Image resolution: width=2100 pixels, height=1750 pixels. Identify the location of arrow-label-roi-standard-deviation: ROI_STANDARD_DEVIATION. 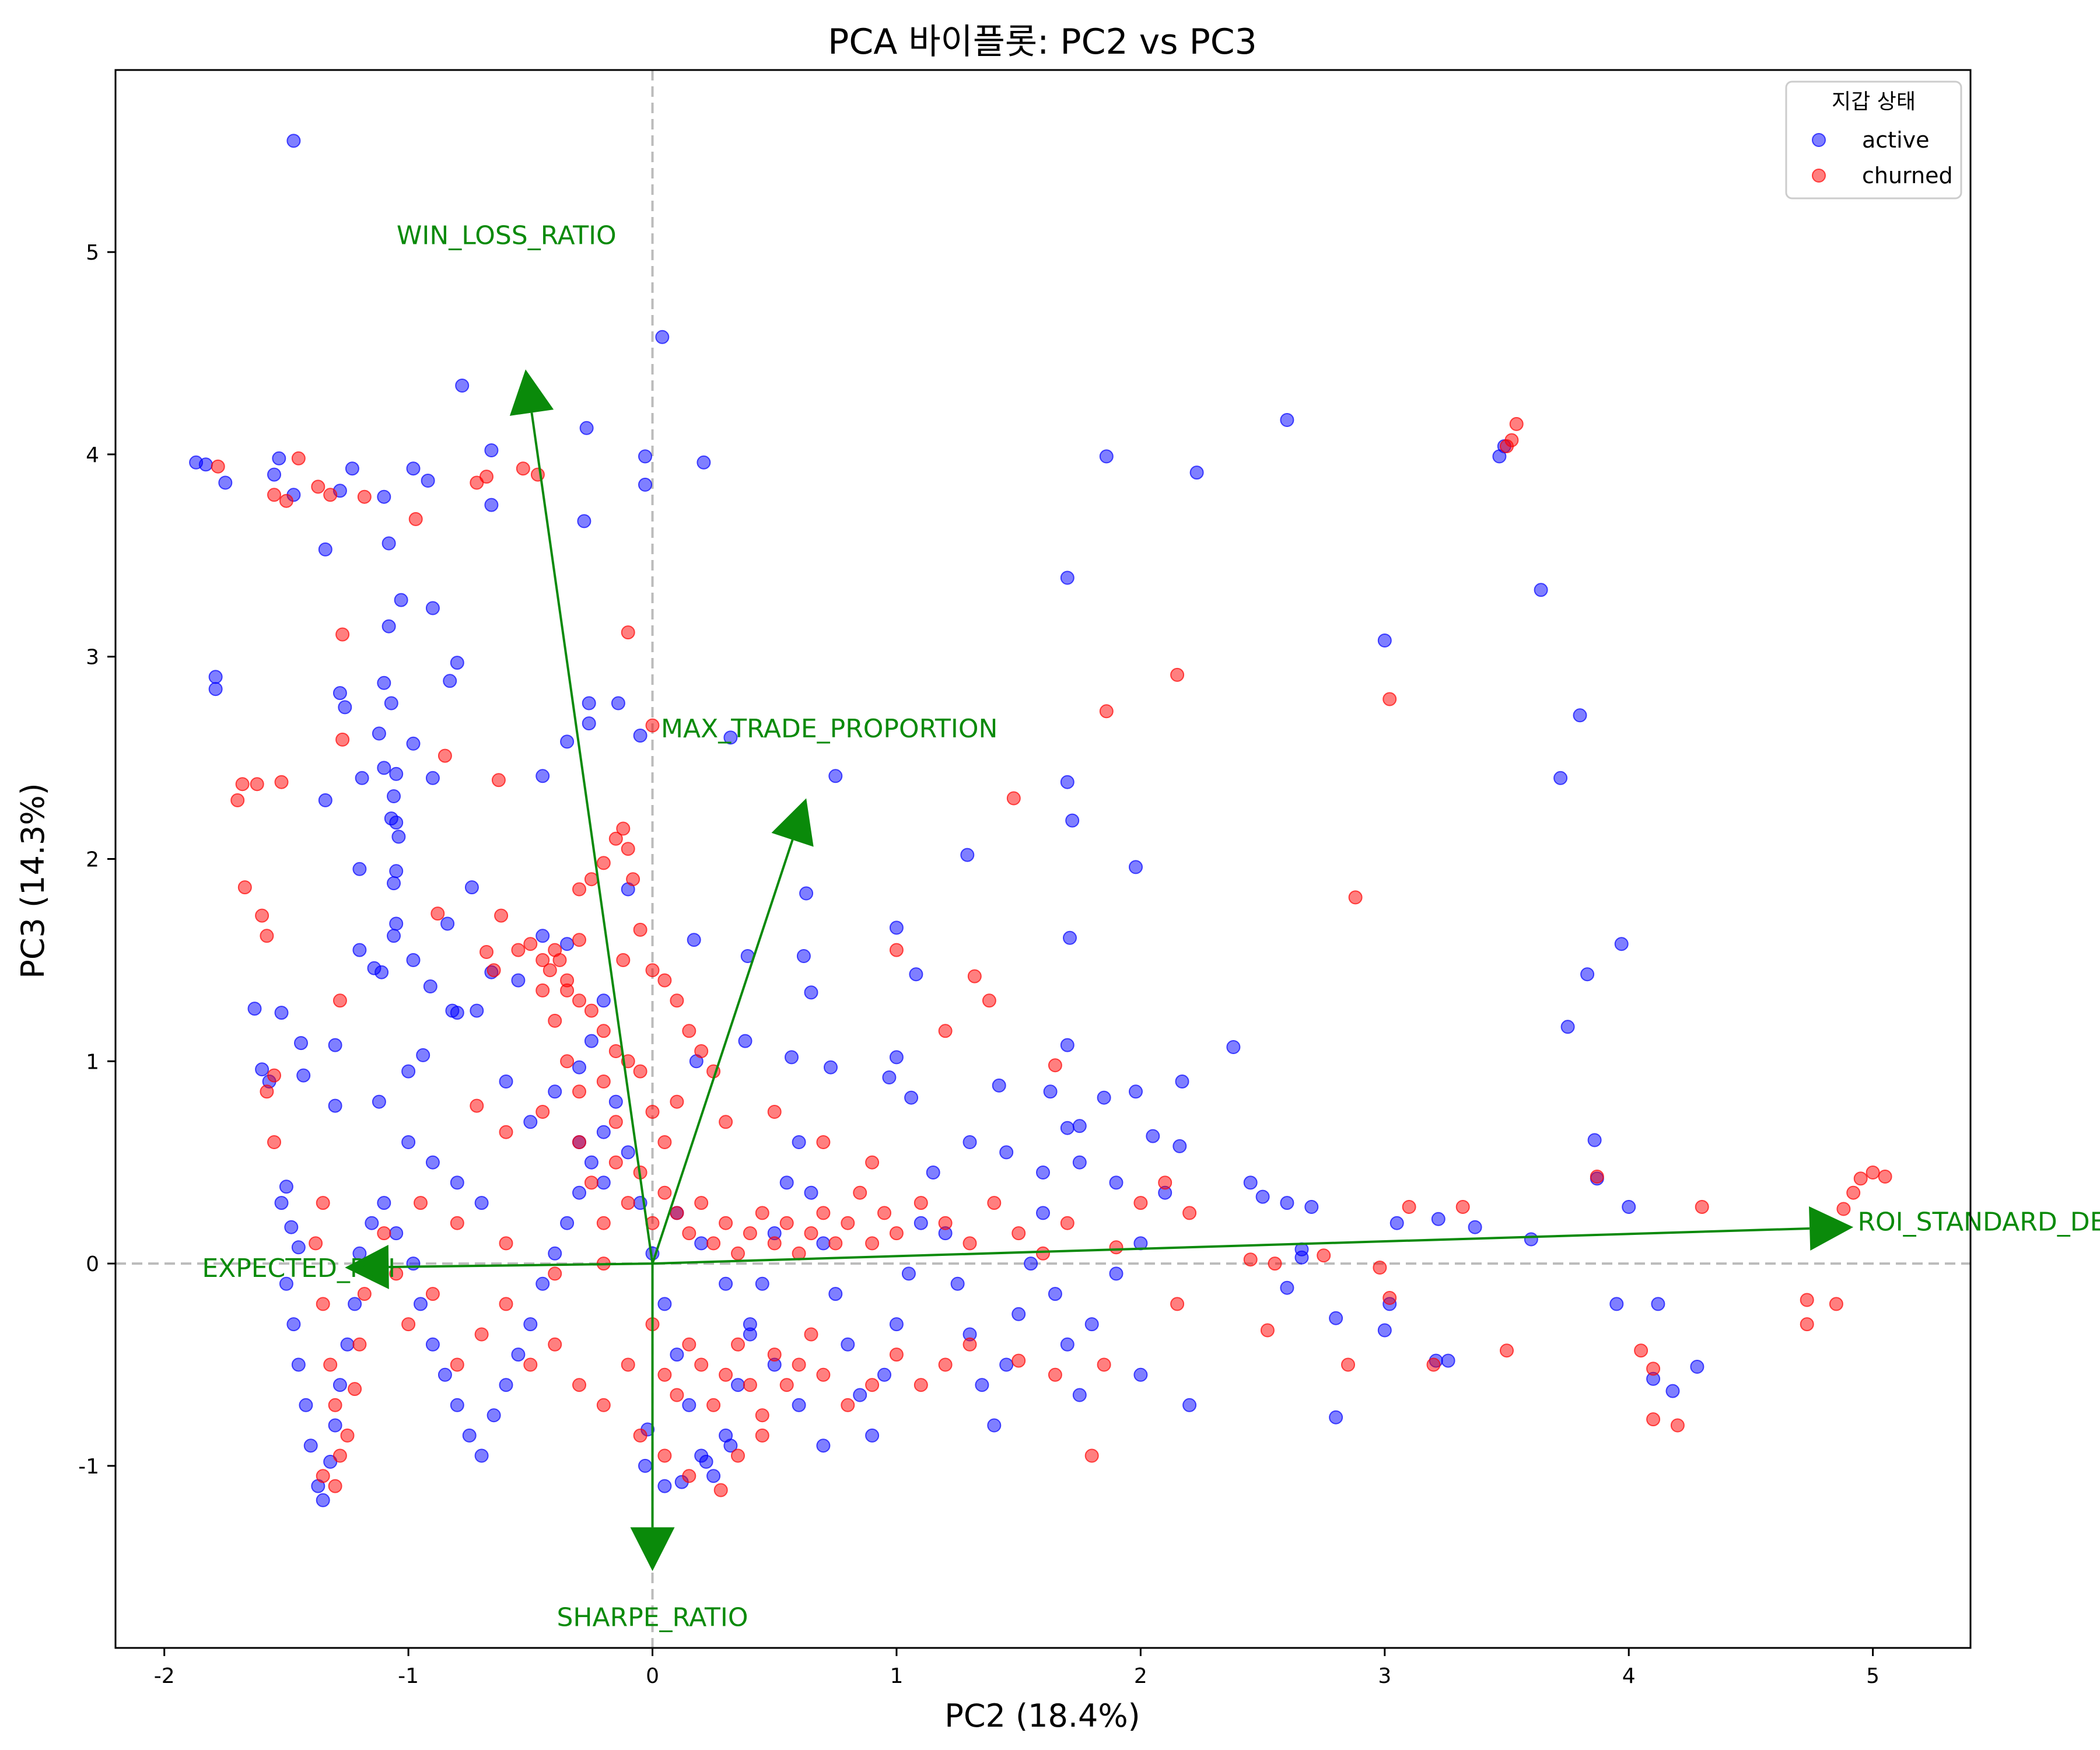
(1978, 1222).